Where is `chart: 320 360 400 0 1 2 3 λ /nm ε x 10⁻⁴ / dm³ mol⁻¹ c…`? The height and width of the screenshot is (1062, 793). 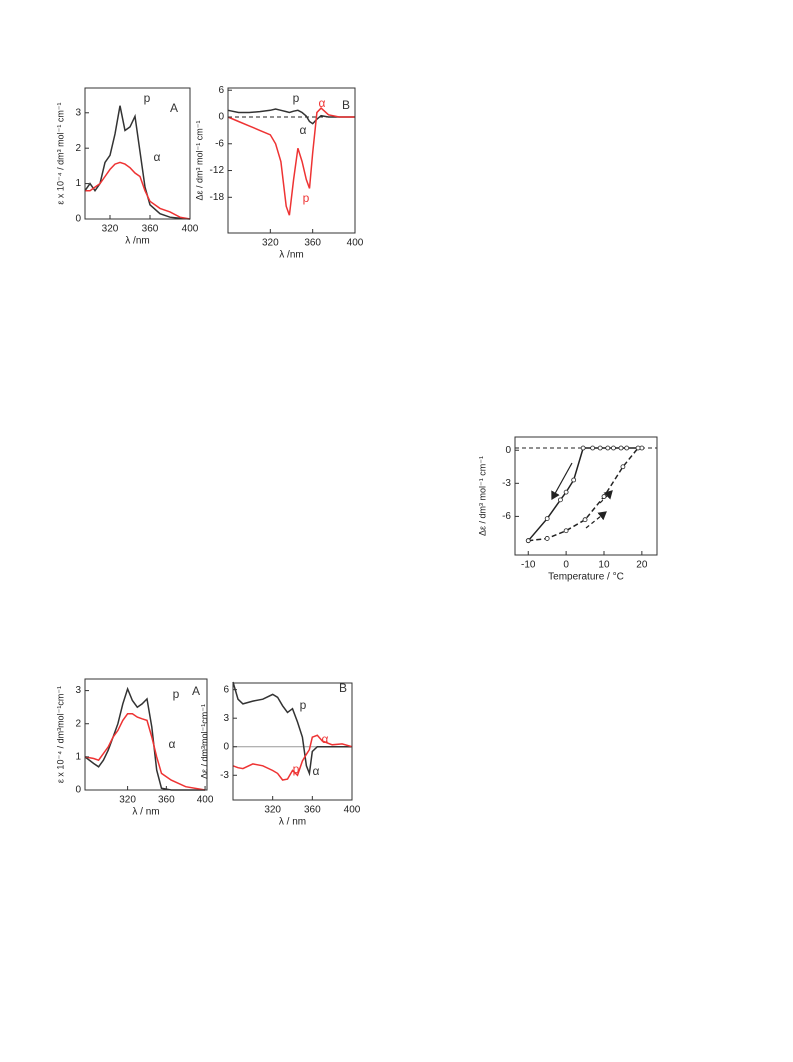
chart: 320 360 400 0 1 2 3 λ /nm ε x 10⁻⁴ / dm³ mol⁻¹ c… is located at coordinates (127, 167).